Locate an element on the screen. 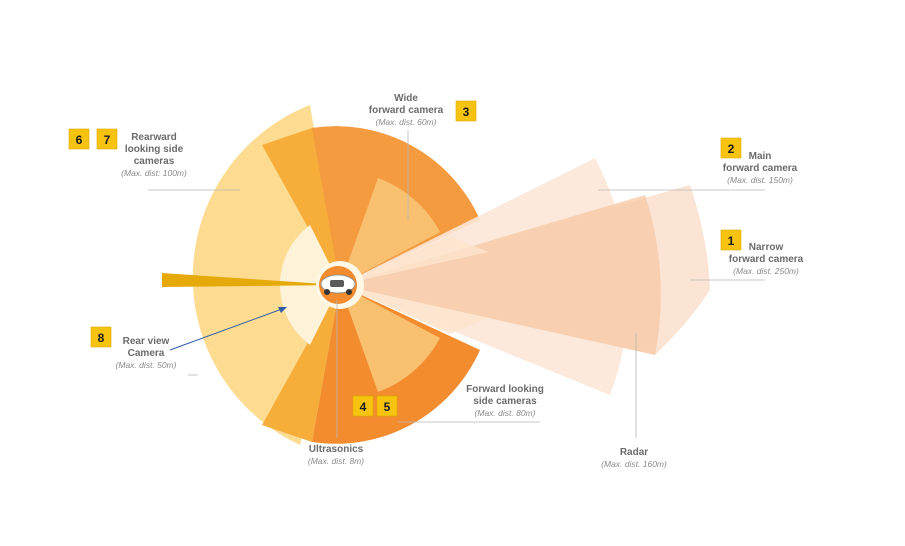  badge-4: 4 is located at coordinates (363, 406).